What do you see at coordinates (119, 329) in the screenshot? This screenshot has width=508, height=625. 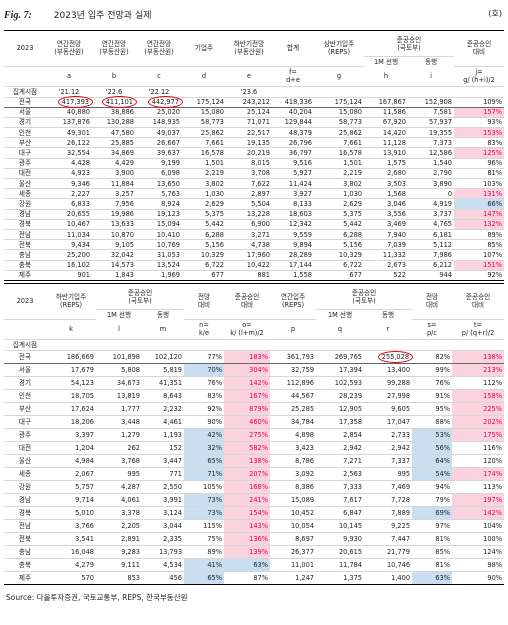 I see `formula: l` at bounding box center [119, 329].